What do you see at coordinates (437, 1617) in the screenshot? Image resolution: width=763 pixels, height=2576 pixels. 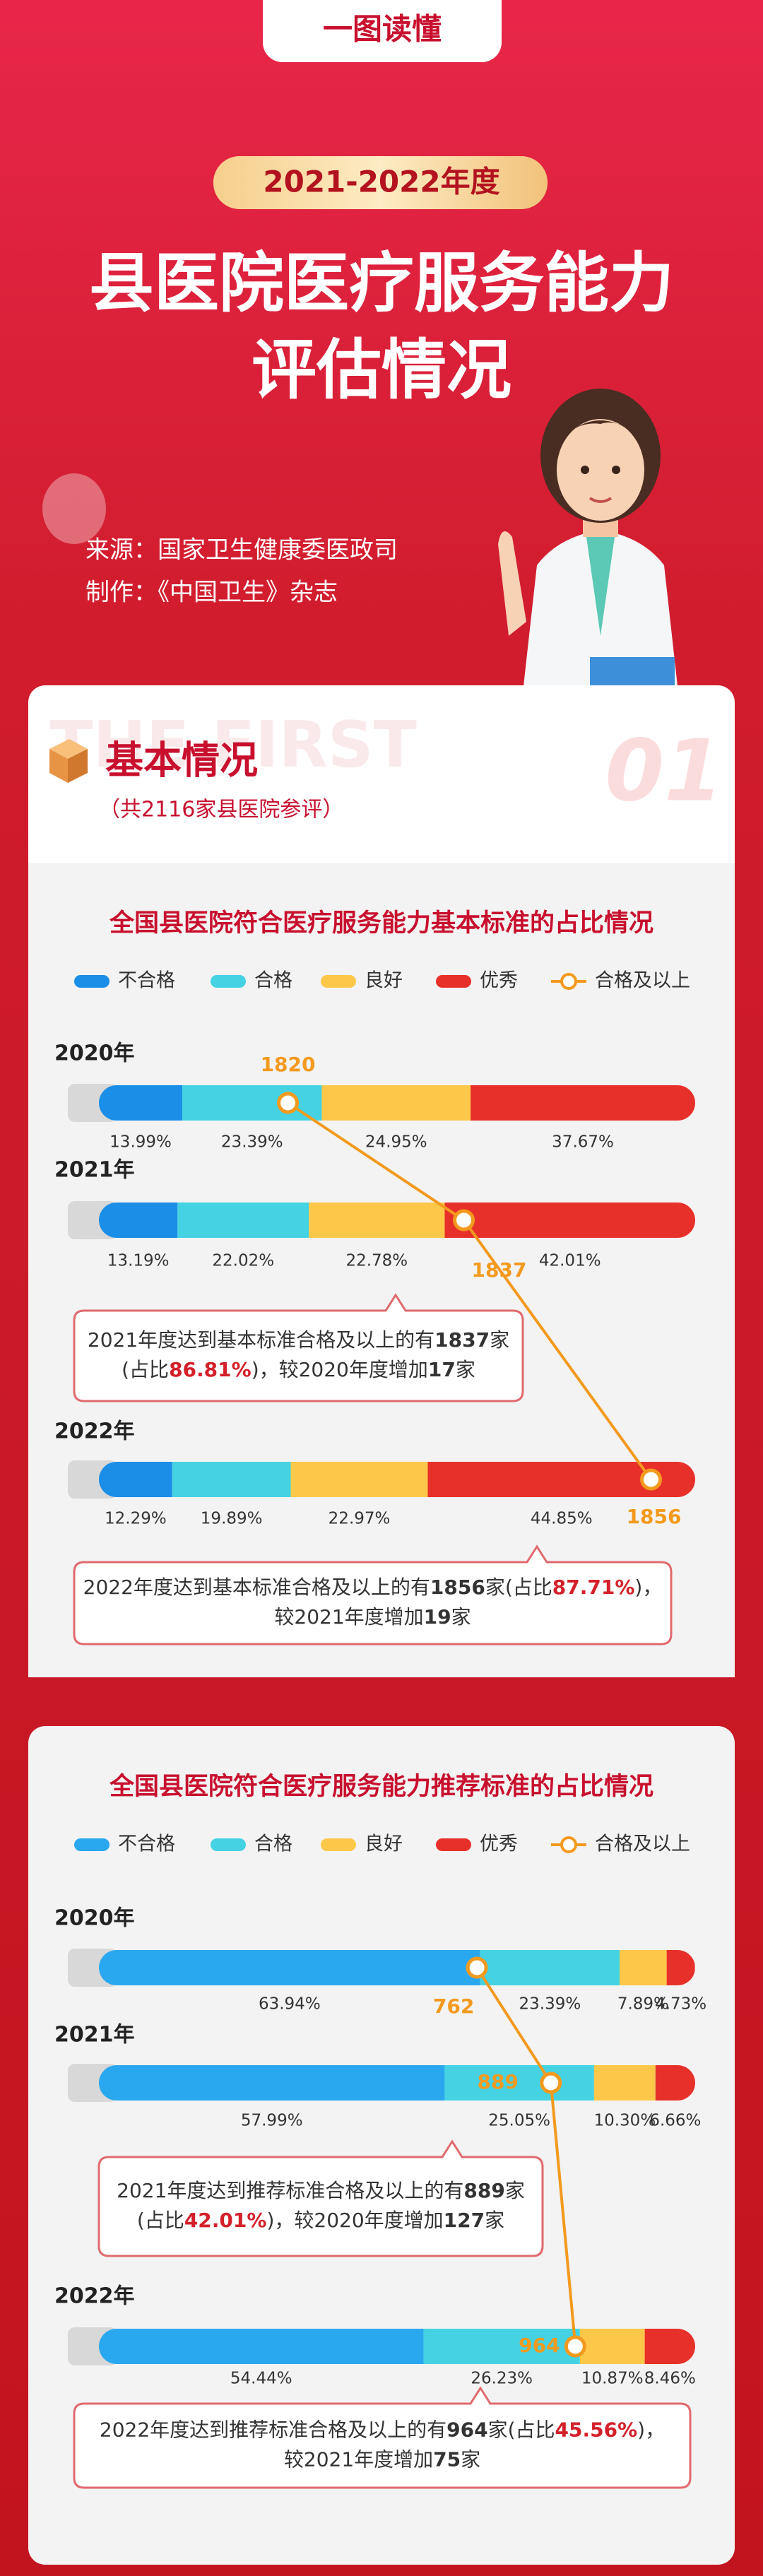 I see `annotation-text: 19` at bounding box center [437, 1617].